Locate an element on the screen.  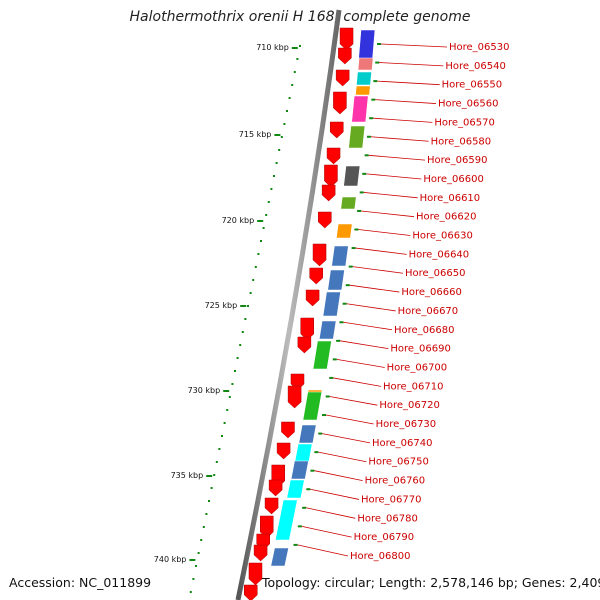
gene-label: Hore_06800 is located at coordinates (380, 556).